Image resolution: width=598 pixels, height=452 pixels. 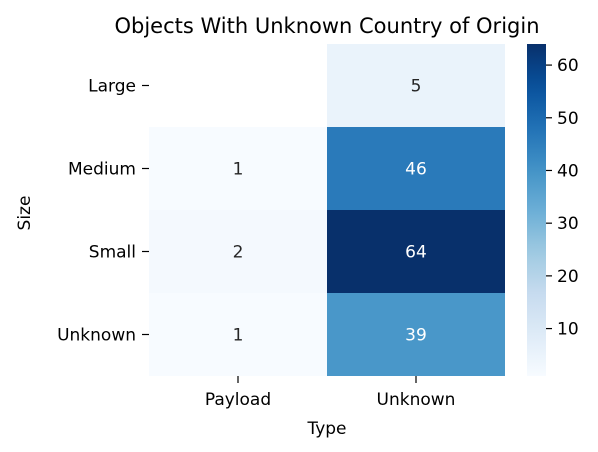 What do you see at coordinates (25, 213) in the screenshot?
I see `y-axis-label: Size` at bounding box center [25, 213].